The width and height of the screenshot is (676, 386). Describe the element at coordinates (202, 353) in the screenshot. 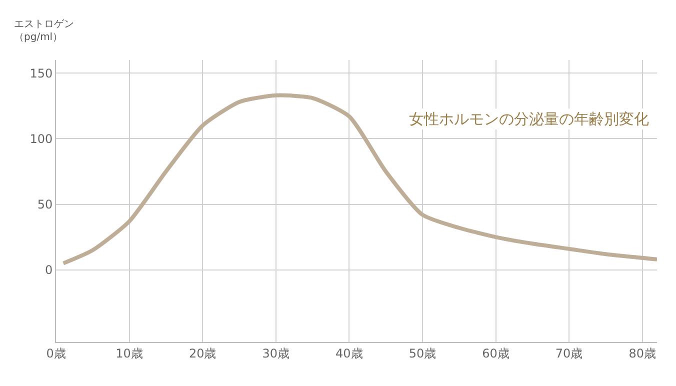

I see `x-tick-label: 20歳` at that location.